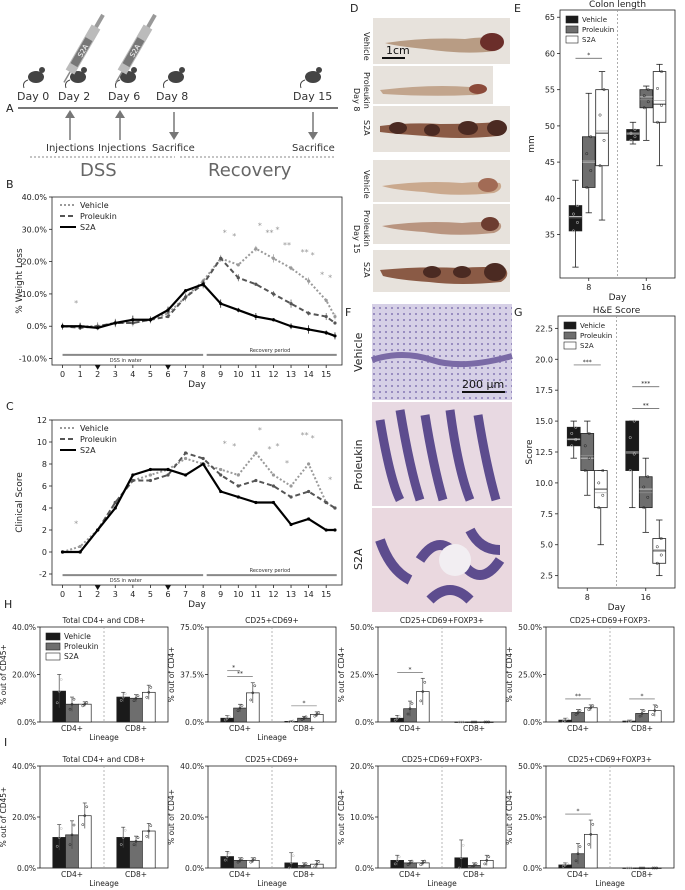 Image resolution: width=685 pixels, height=890 pixels. I want to click on x-tick-label: 13, so click(291, 594).